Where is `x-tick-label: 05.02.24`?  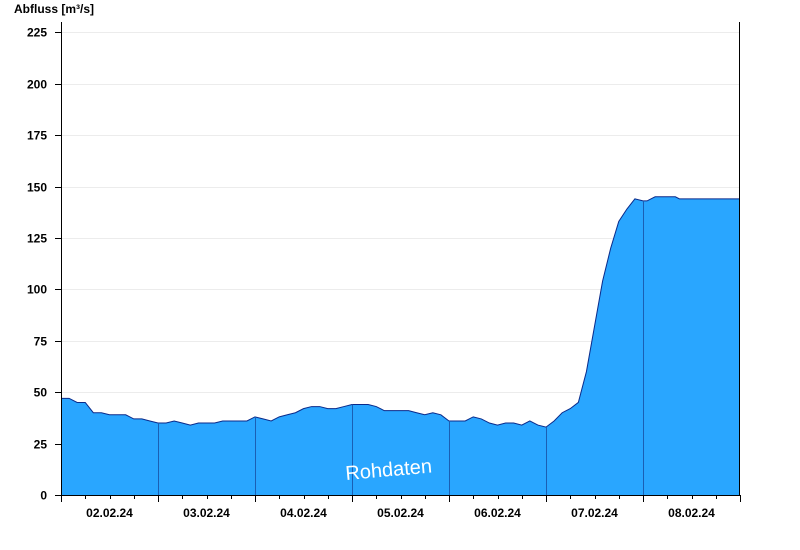 x-tick-label: 05.02.24 is located at coordinates (400, 513).